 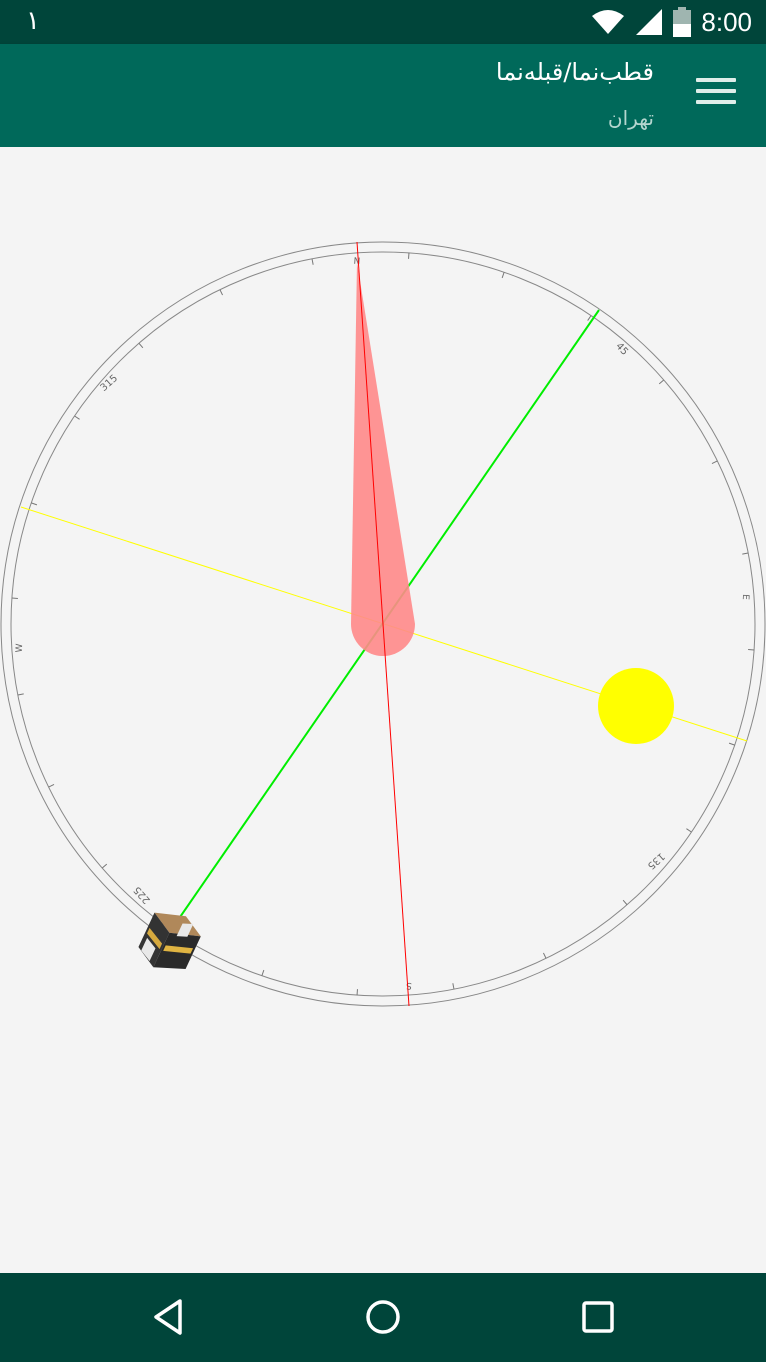 What do you see at coordinates (671, 22) in the screenshot?
I see `status-icons: 8:00` at bounding box center [671, 22].